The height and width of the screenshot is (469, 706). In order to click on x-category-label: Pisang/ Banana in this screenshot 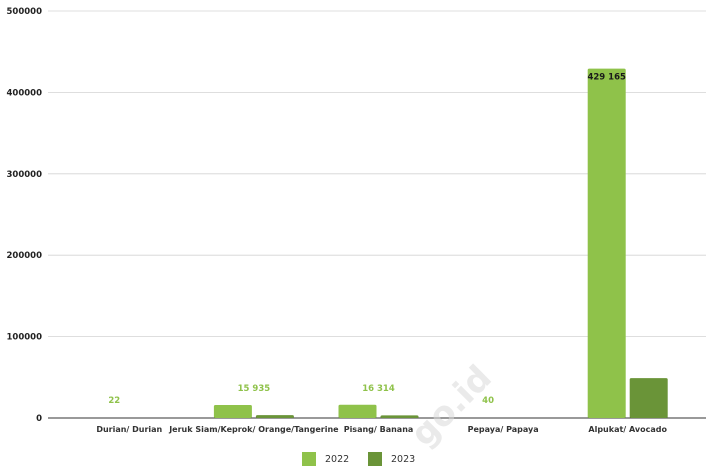, I will do `click(379, 429)`.